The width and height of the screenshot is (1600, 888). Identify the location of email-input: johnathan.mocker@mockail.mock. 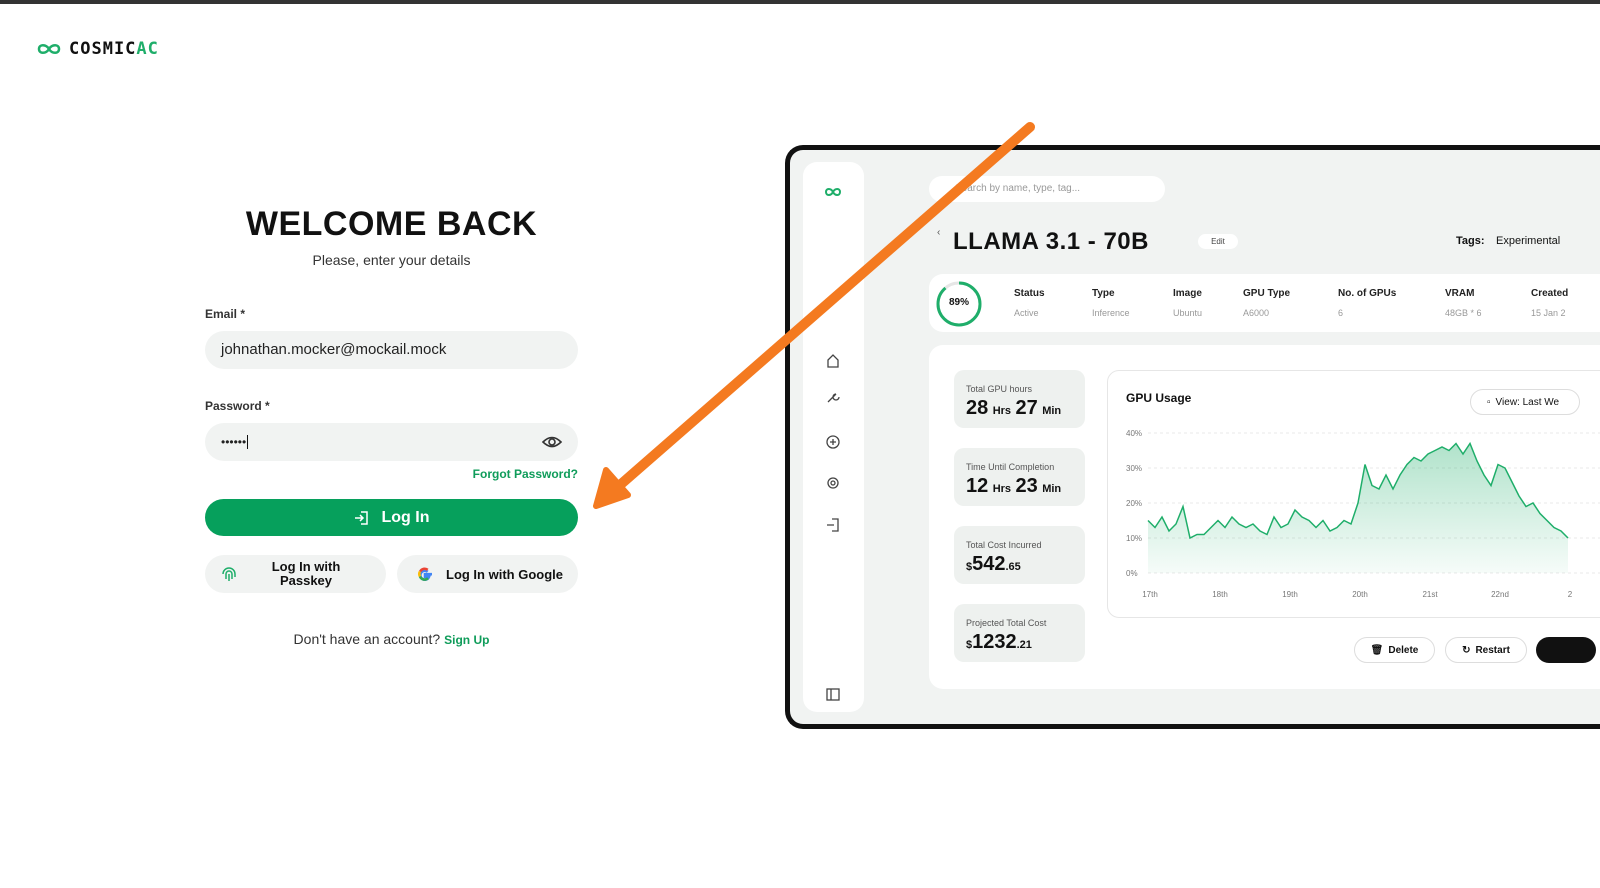
(391, 350).